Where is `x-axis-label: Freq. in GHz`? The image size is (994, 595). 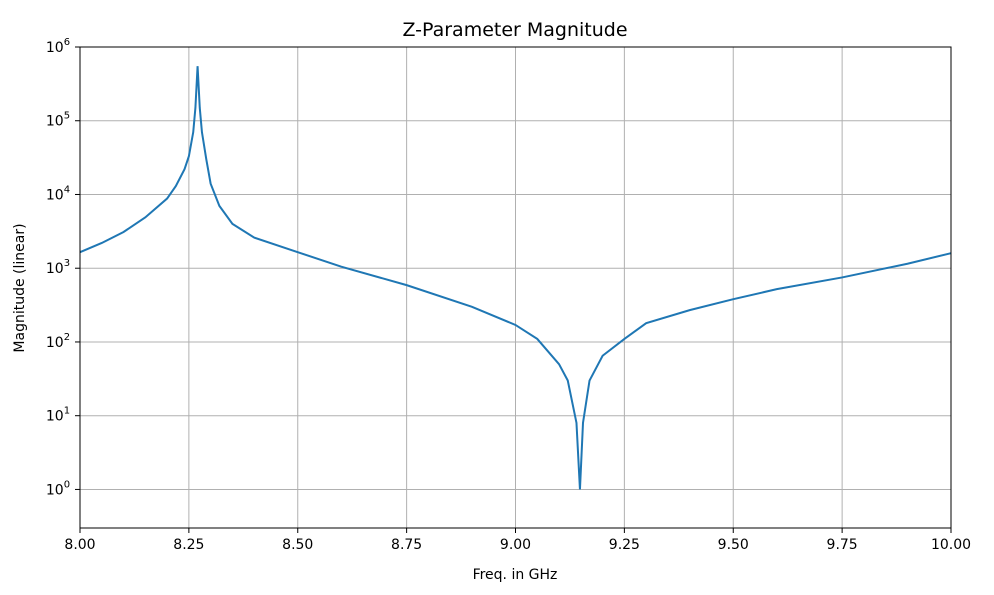 x-axis-label: Freq. in GHz is located at coordinates (515, 575).